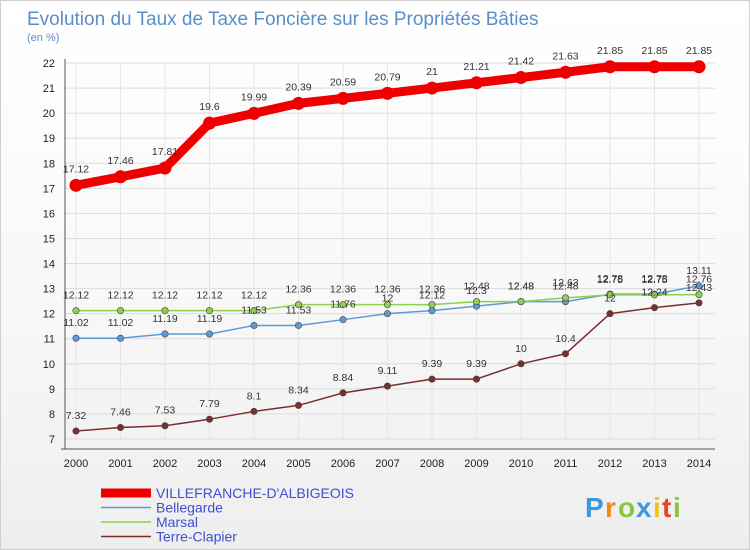  I want to click on data-label-2-2005: 12.36, so click(298, 290).